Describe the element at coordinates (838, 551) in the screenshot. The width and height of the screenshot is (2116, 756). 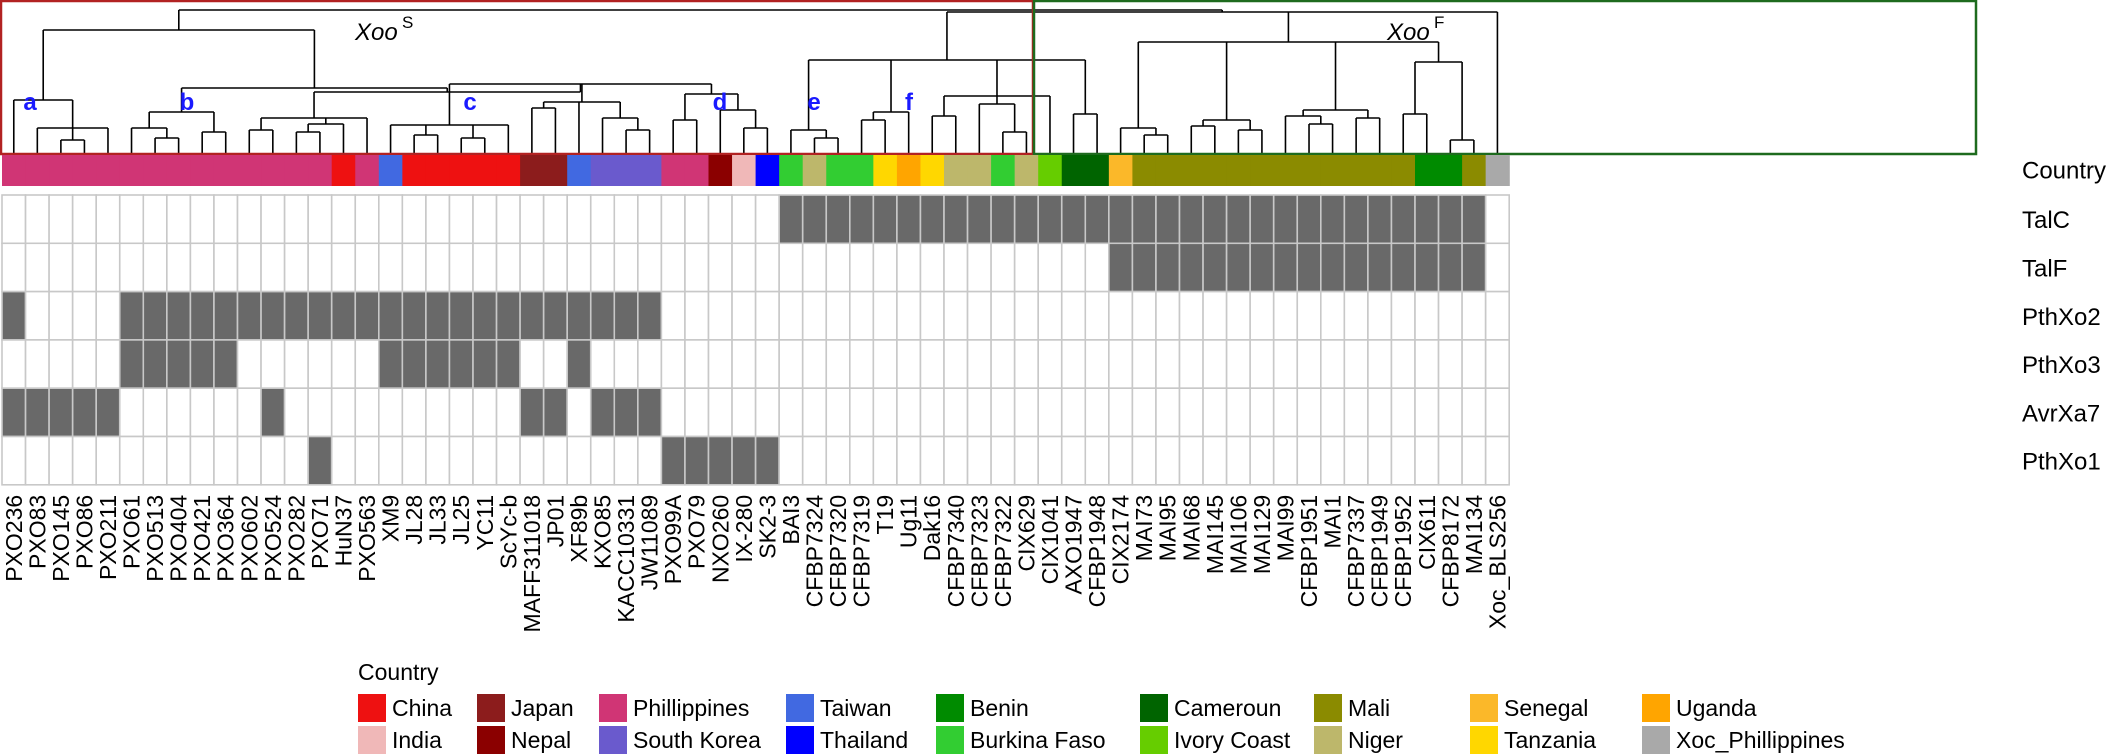
I see `strain-label: CFBP7320` at that location.